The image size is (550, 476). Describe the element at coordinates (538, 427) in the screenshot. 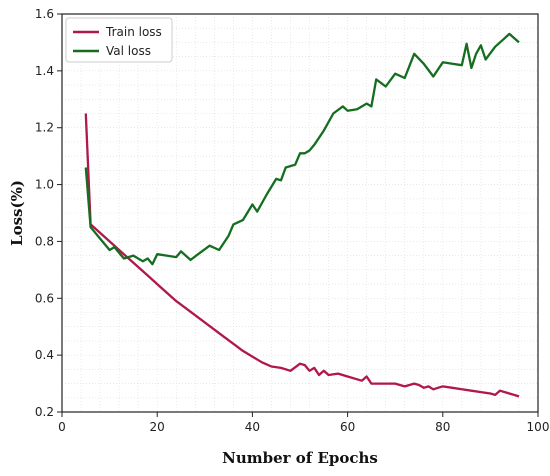

I see `x-tick-label: 100` at that location.